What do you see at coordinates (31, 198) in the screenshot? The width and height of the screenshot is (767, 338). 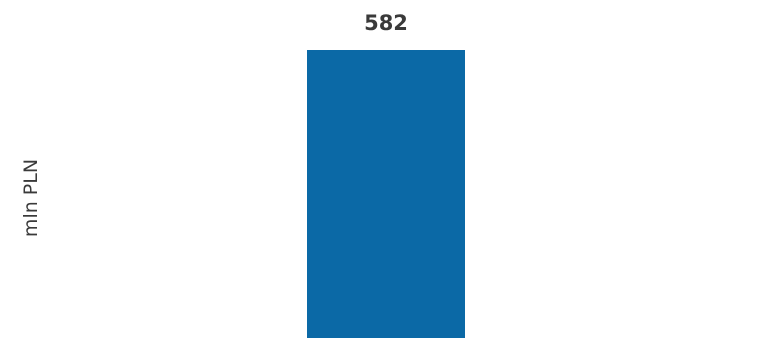 I see `y-axis-label: mln PLN` at bounding box center [31, 198].